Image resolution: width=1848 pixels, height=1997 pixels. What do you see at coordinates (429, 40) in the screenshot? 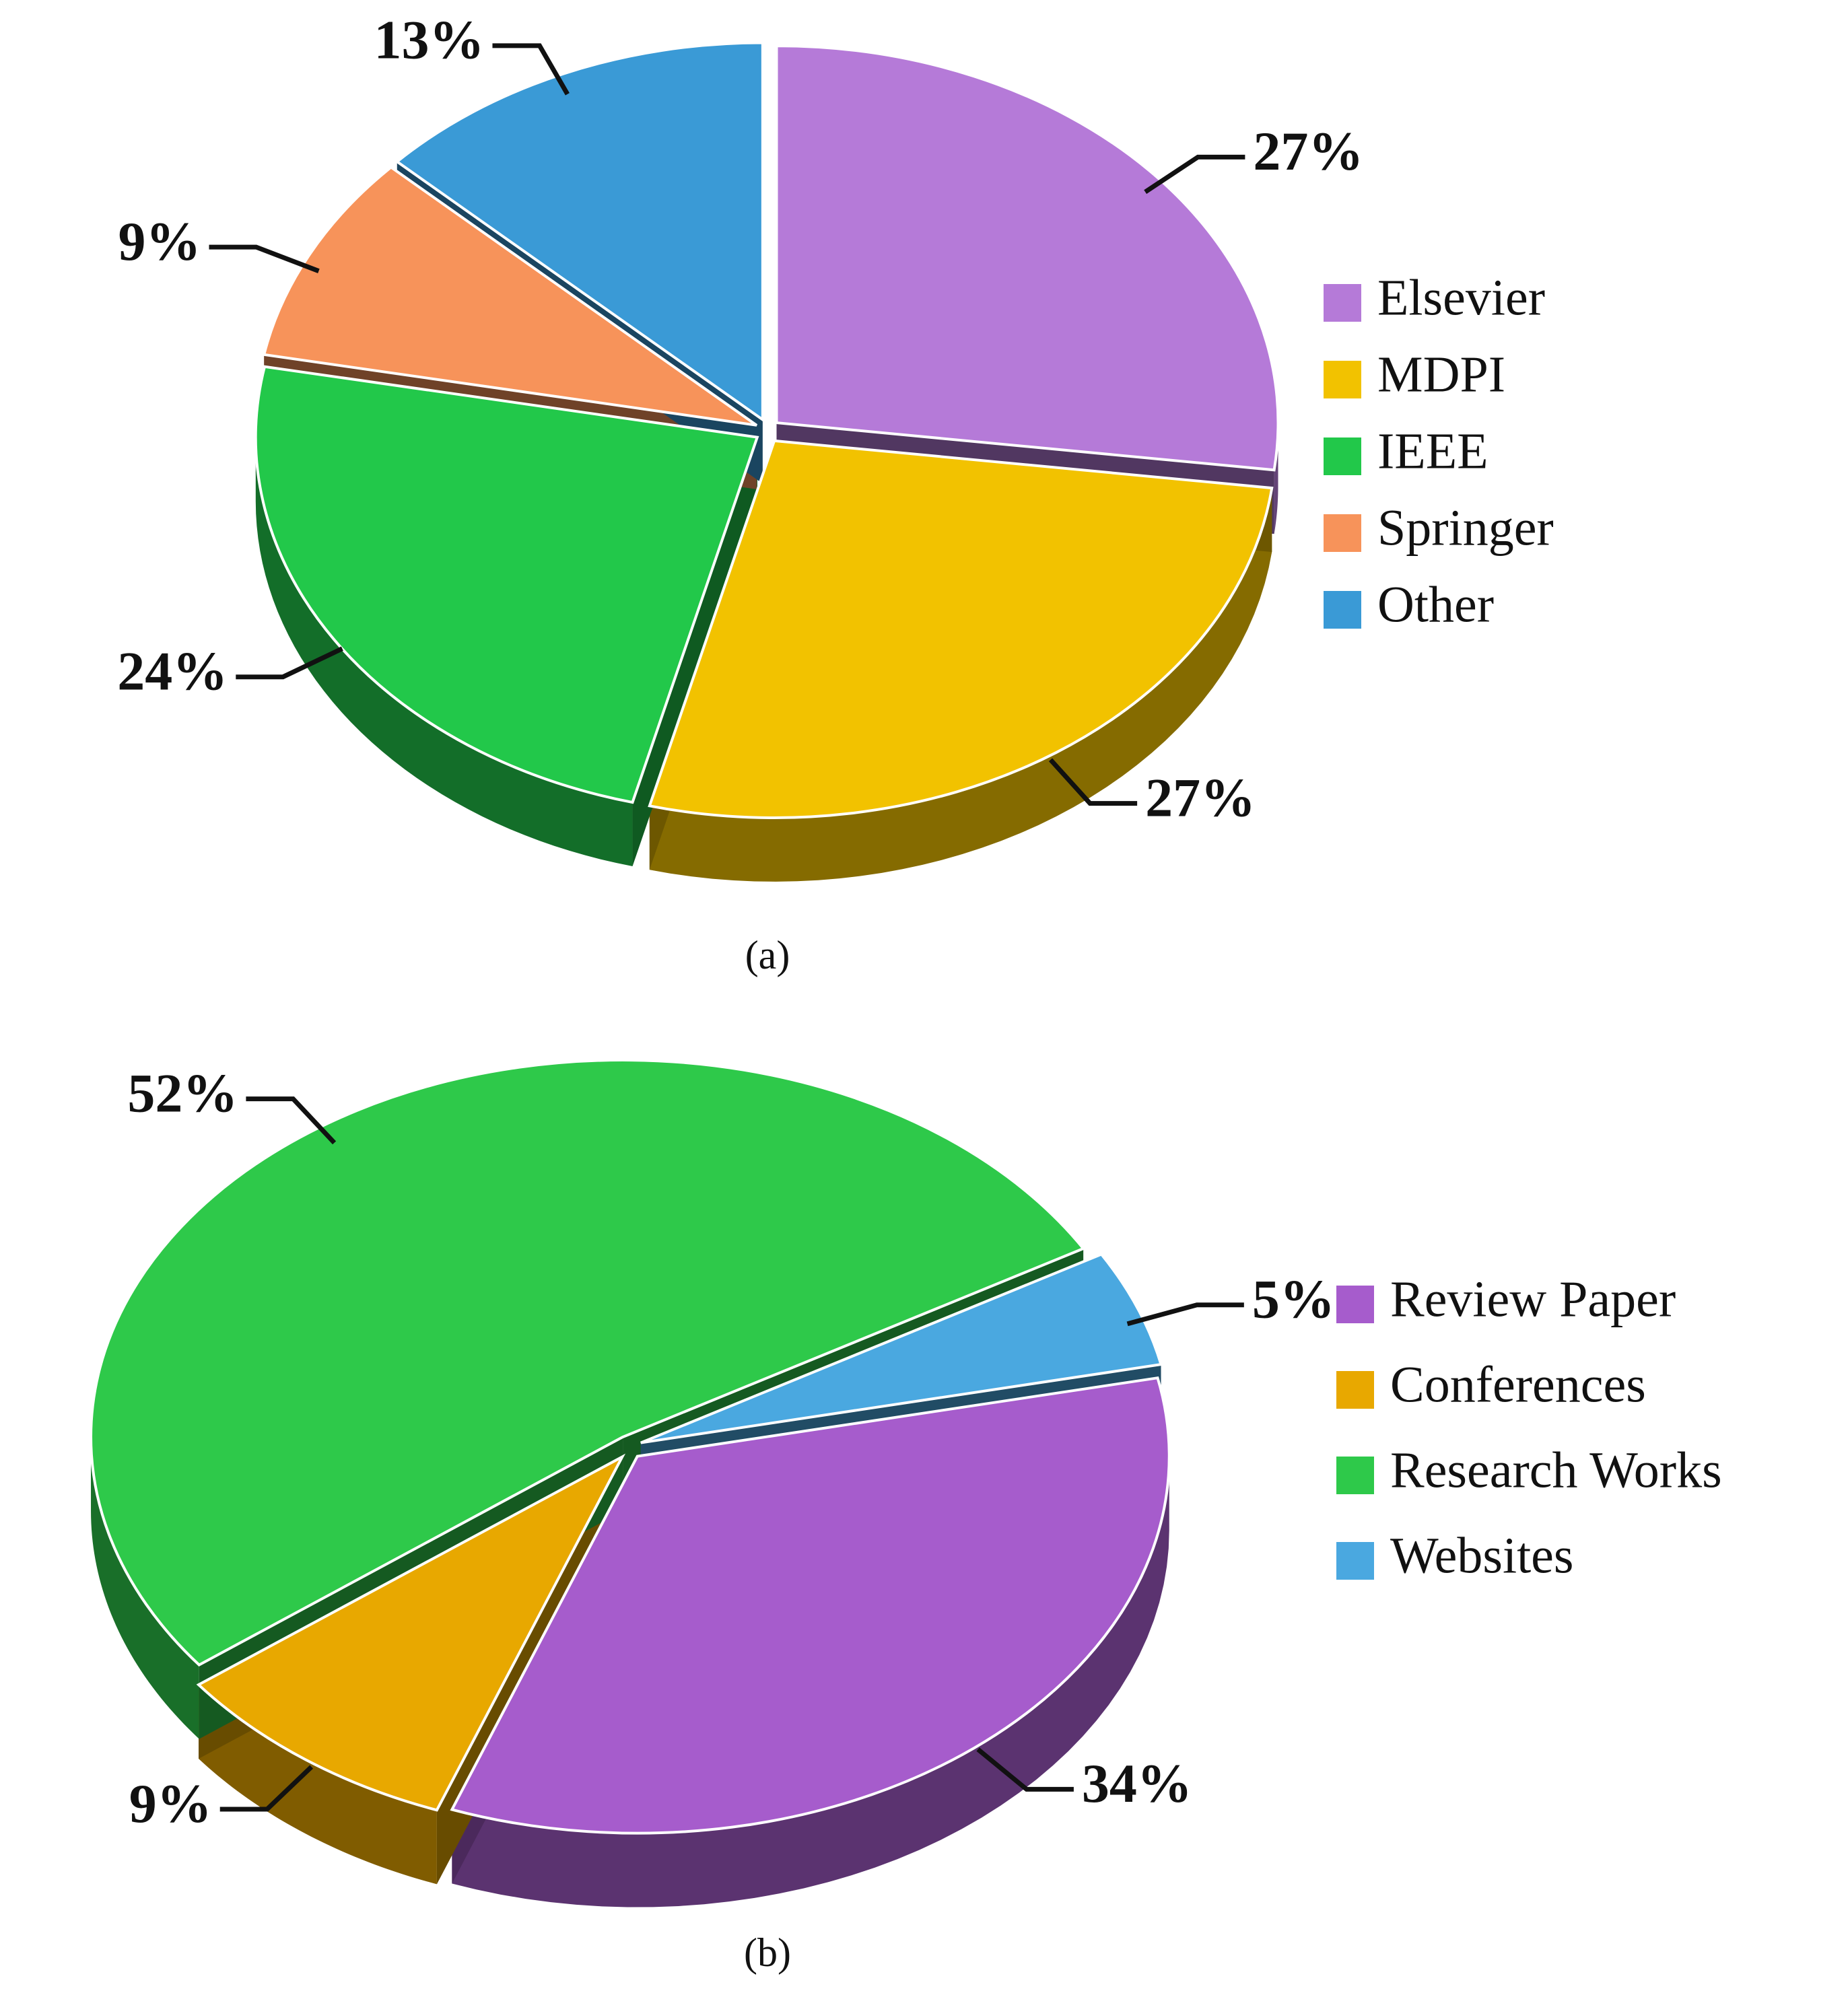
I see `data-label: 13%` at bounding box center [429, 40].